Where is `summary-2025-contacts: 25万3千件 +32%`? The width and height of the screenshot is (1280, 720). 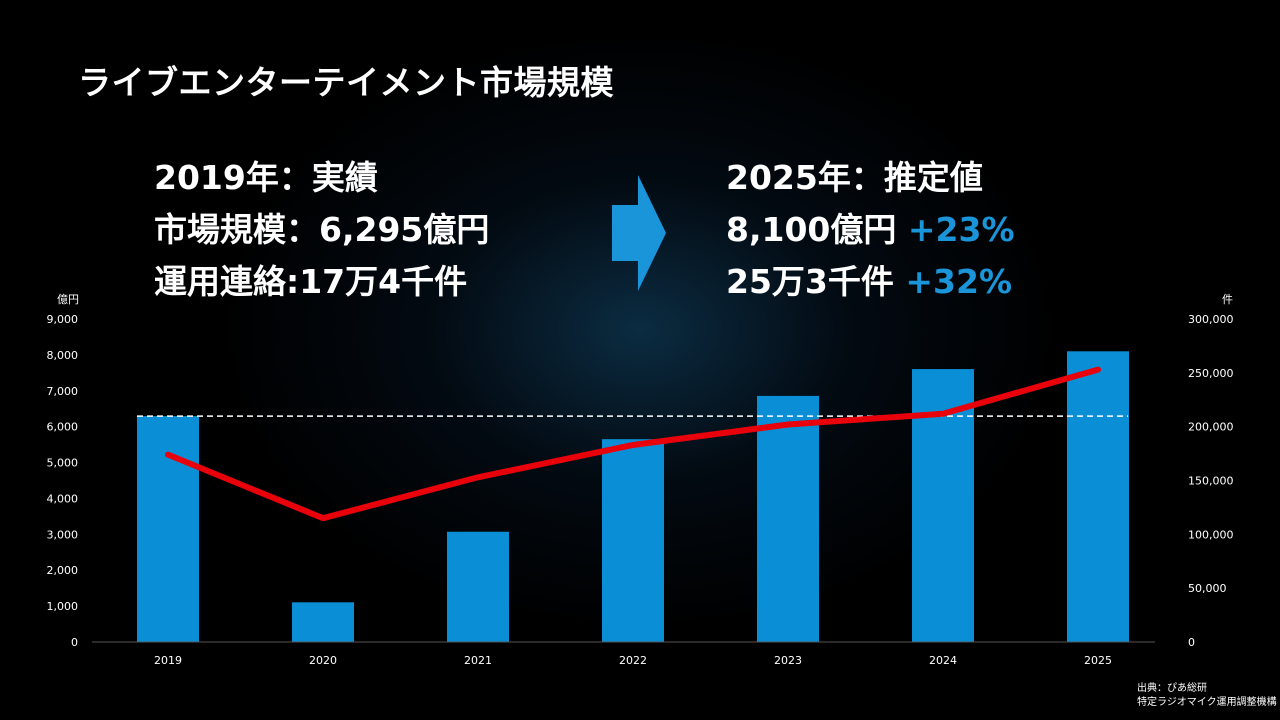
summary-2025-contacts: 25万3千件 +32% is located at coordinates (870, 282).